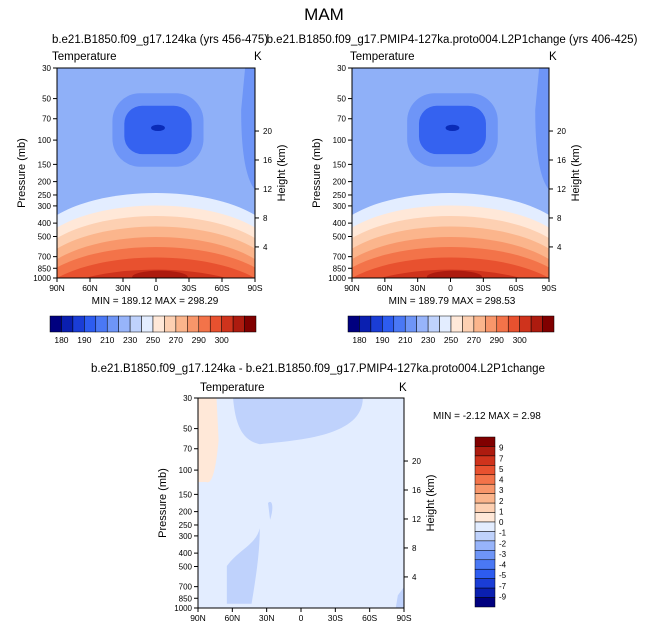 The image size is (648, 630). I want to click on colorbar-label: 210, so click(107, 340).